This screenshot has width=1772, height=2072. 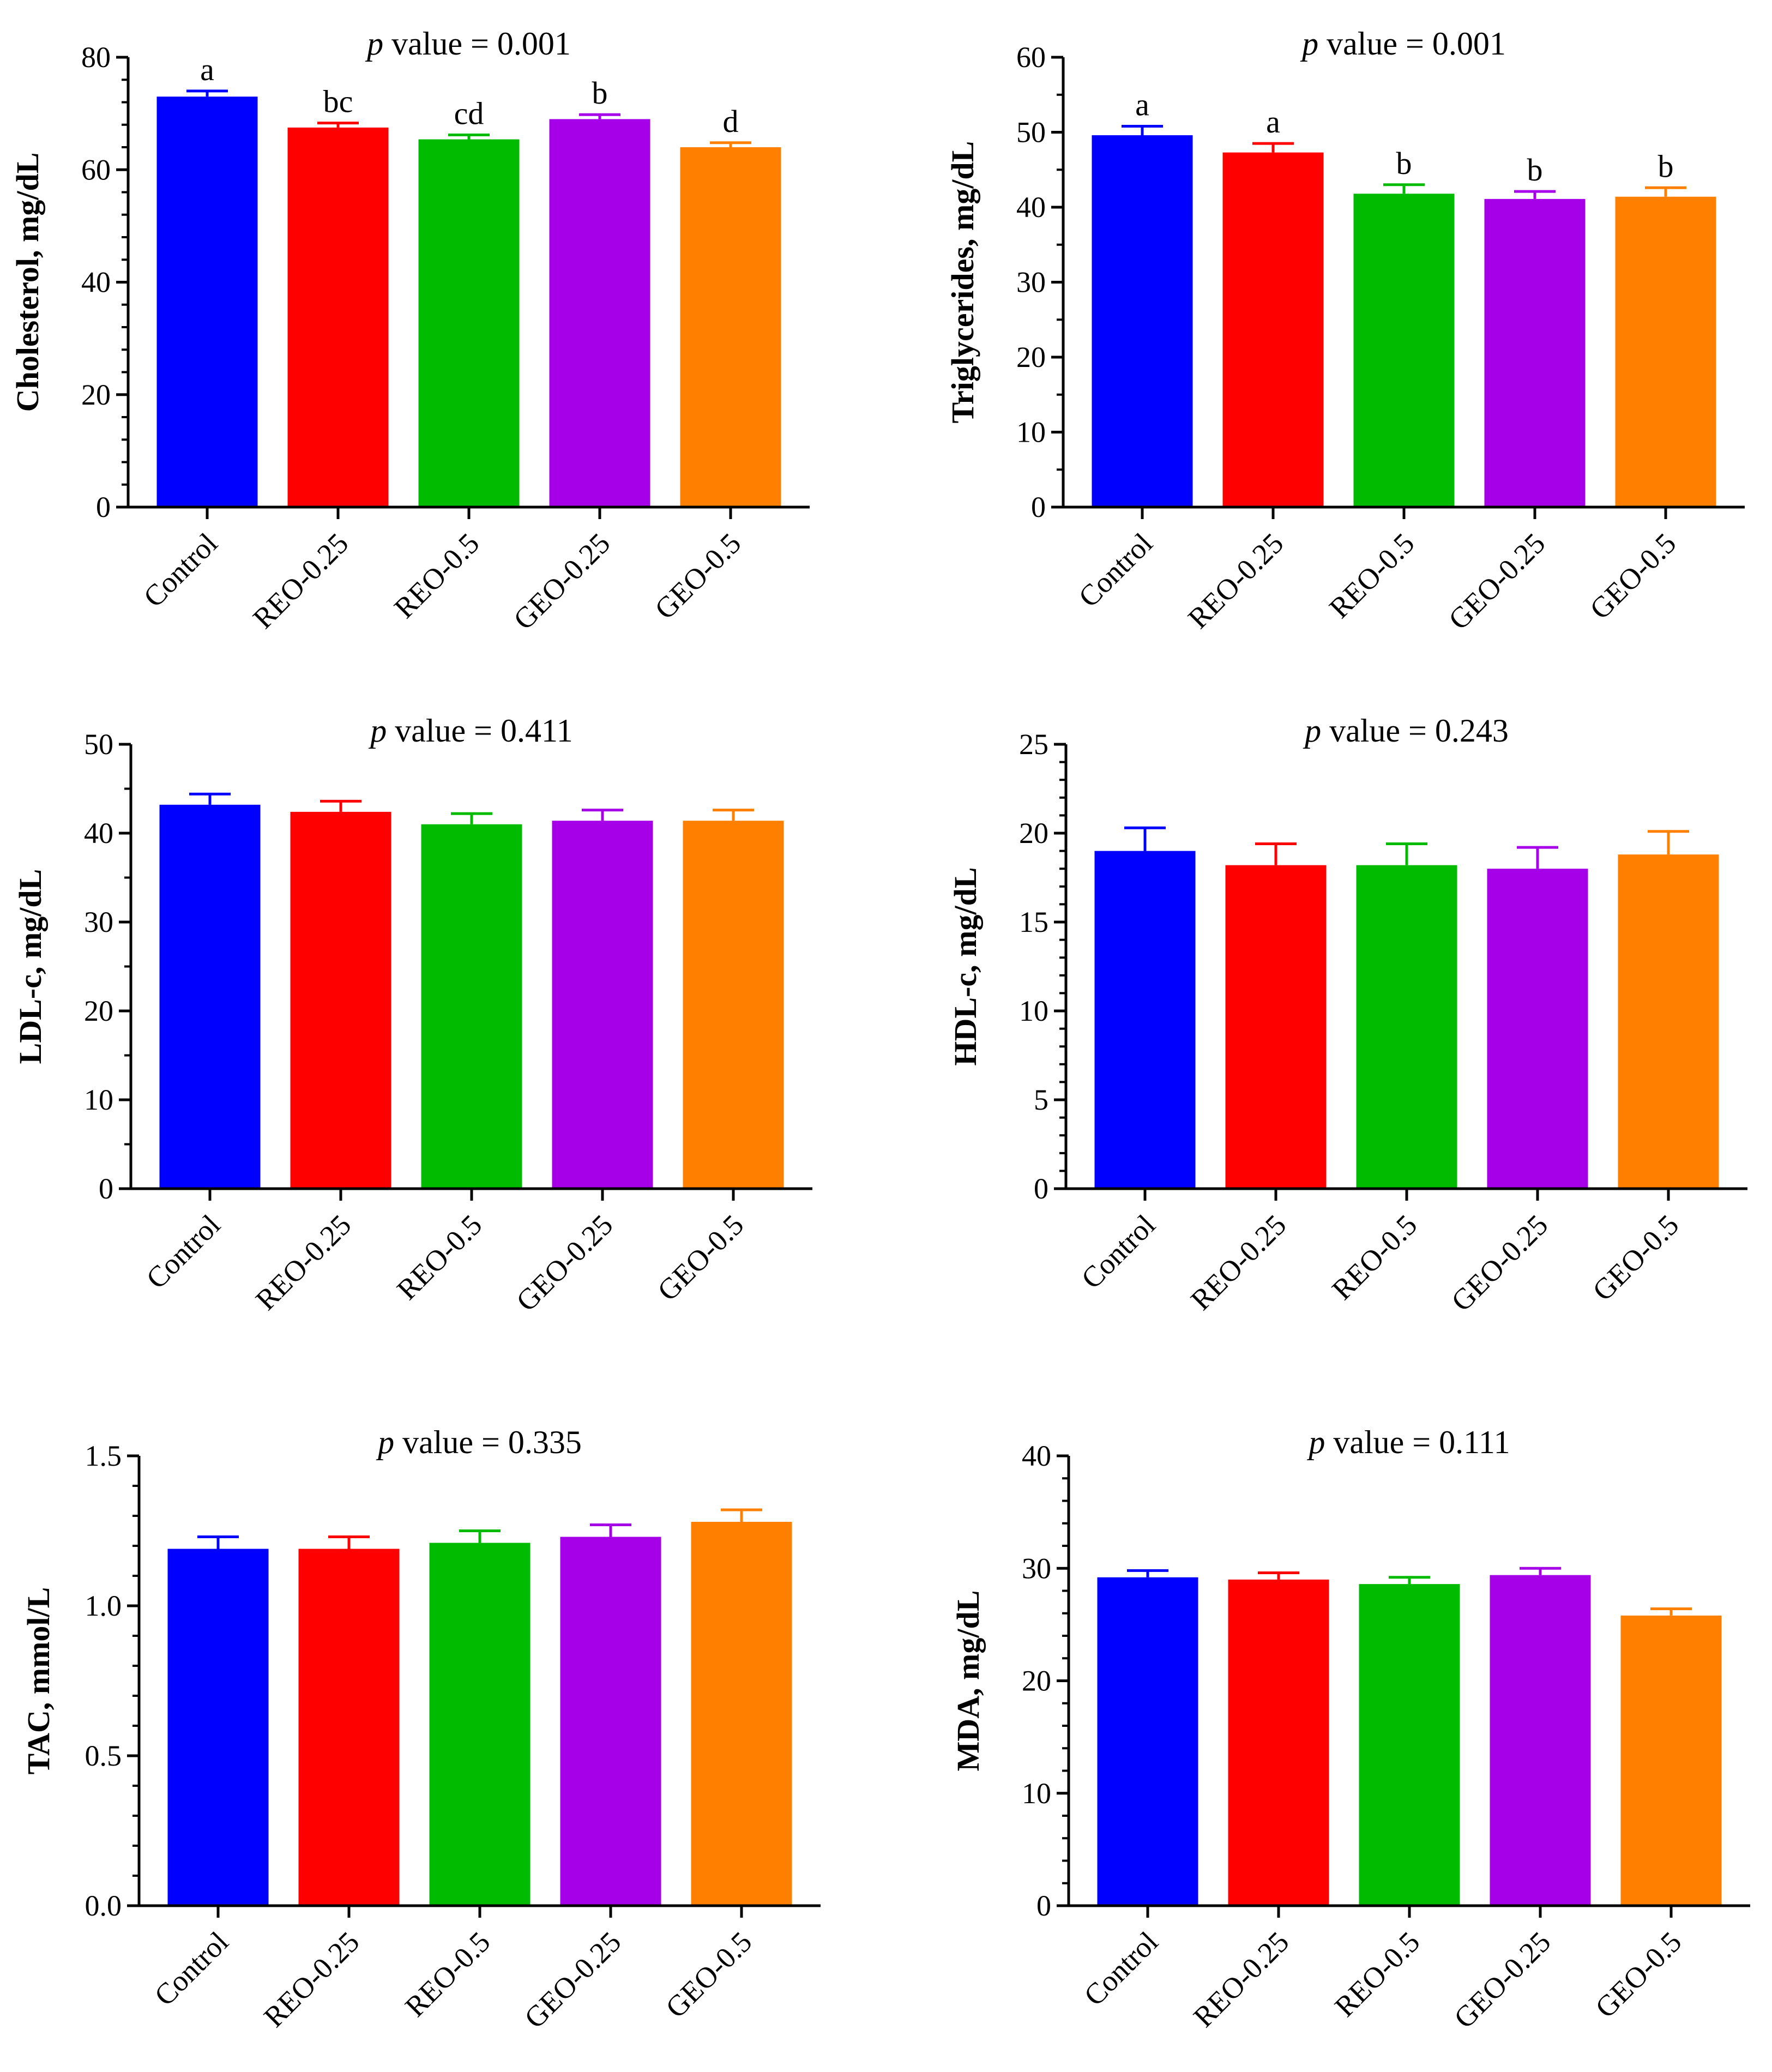 What do you see at coordinates (96, 283) in the screenshot?
I see `y-tick-label-cholesterol-2: 40` at bounding box center [96, 283].